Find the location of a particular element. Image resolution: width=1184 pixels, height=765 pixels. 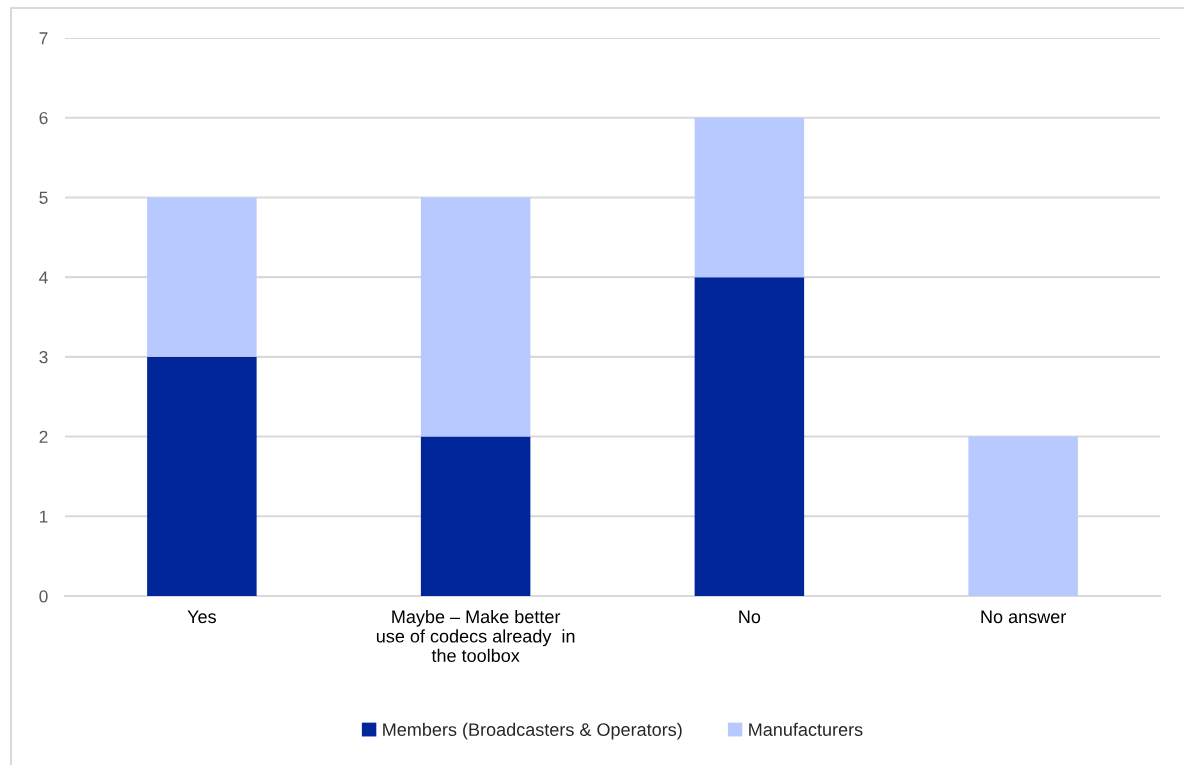

legend-label: Manufacturers is located at coordinates (806, 729).